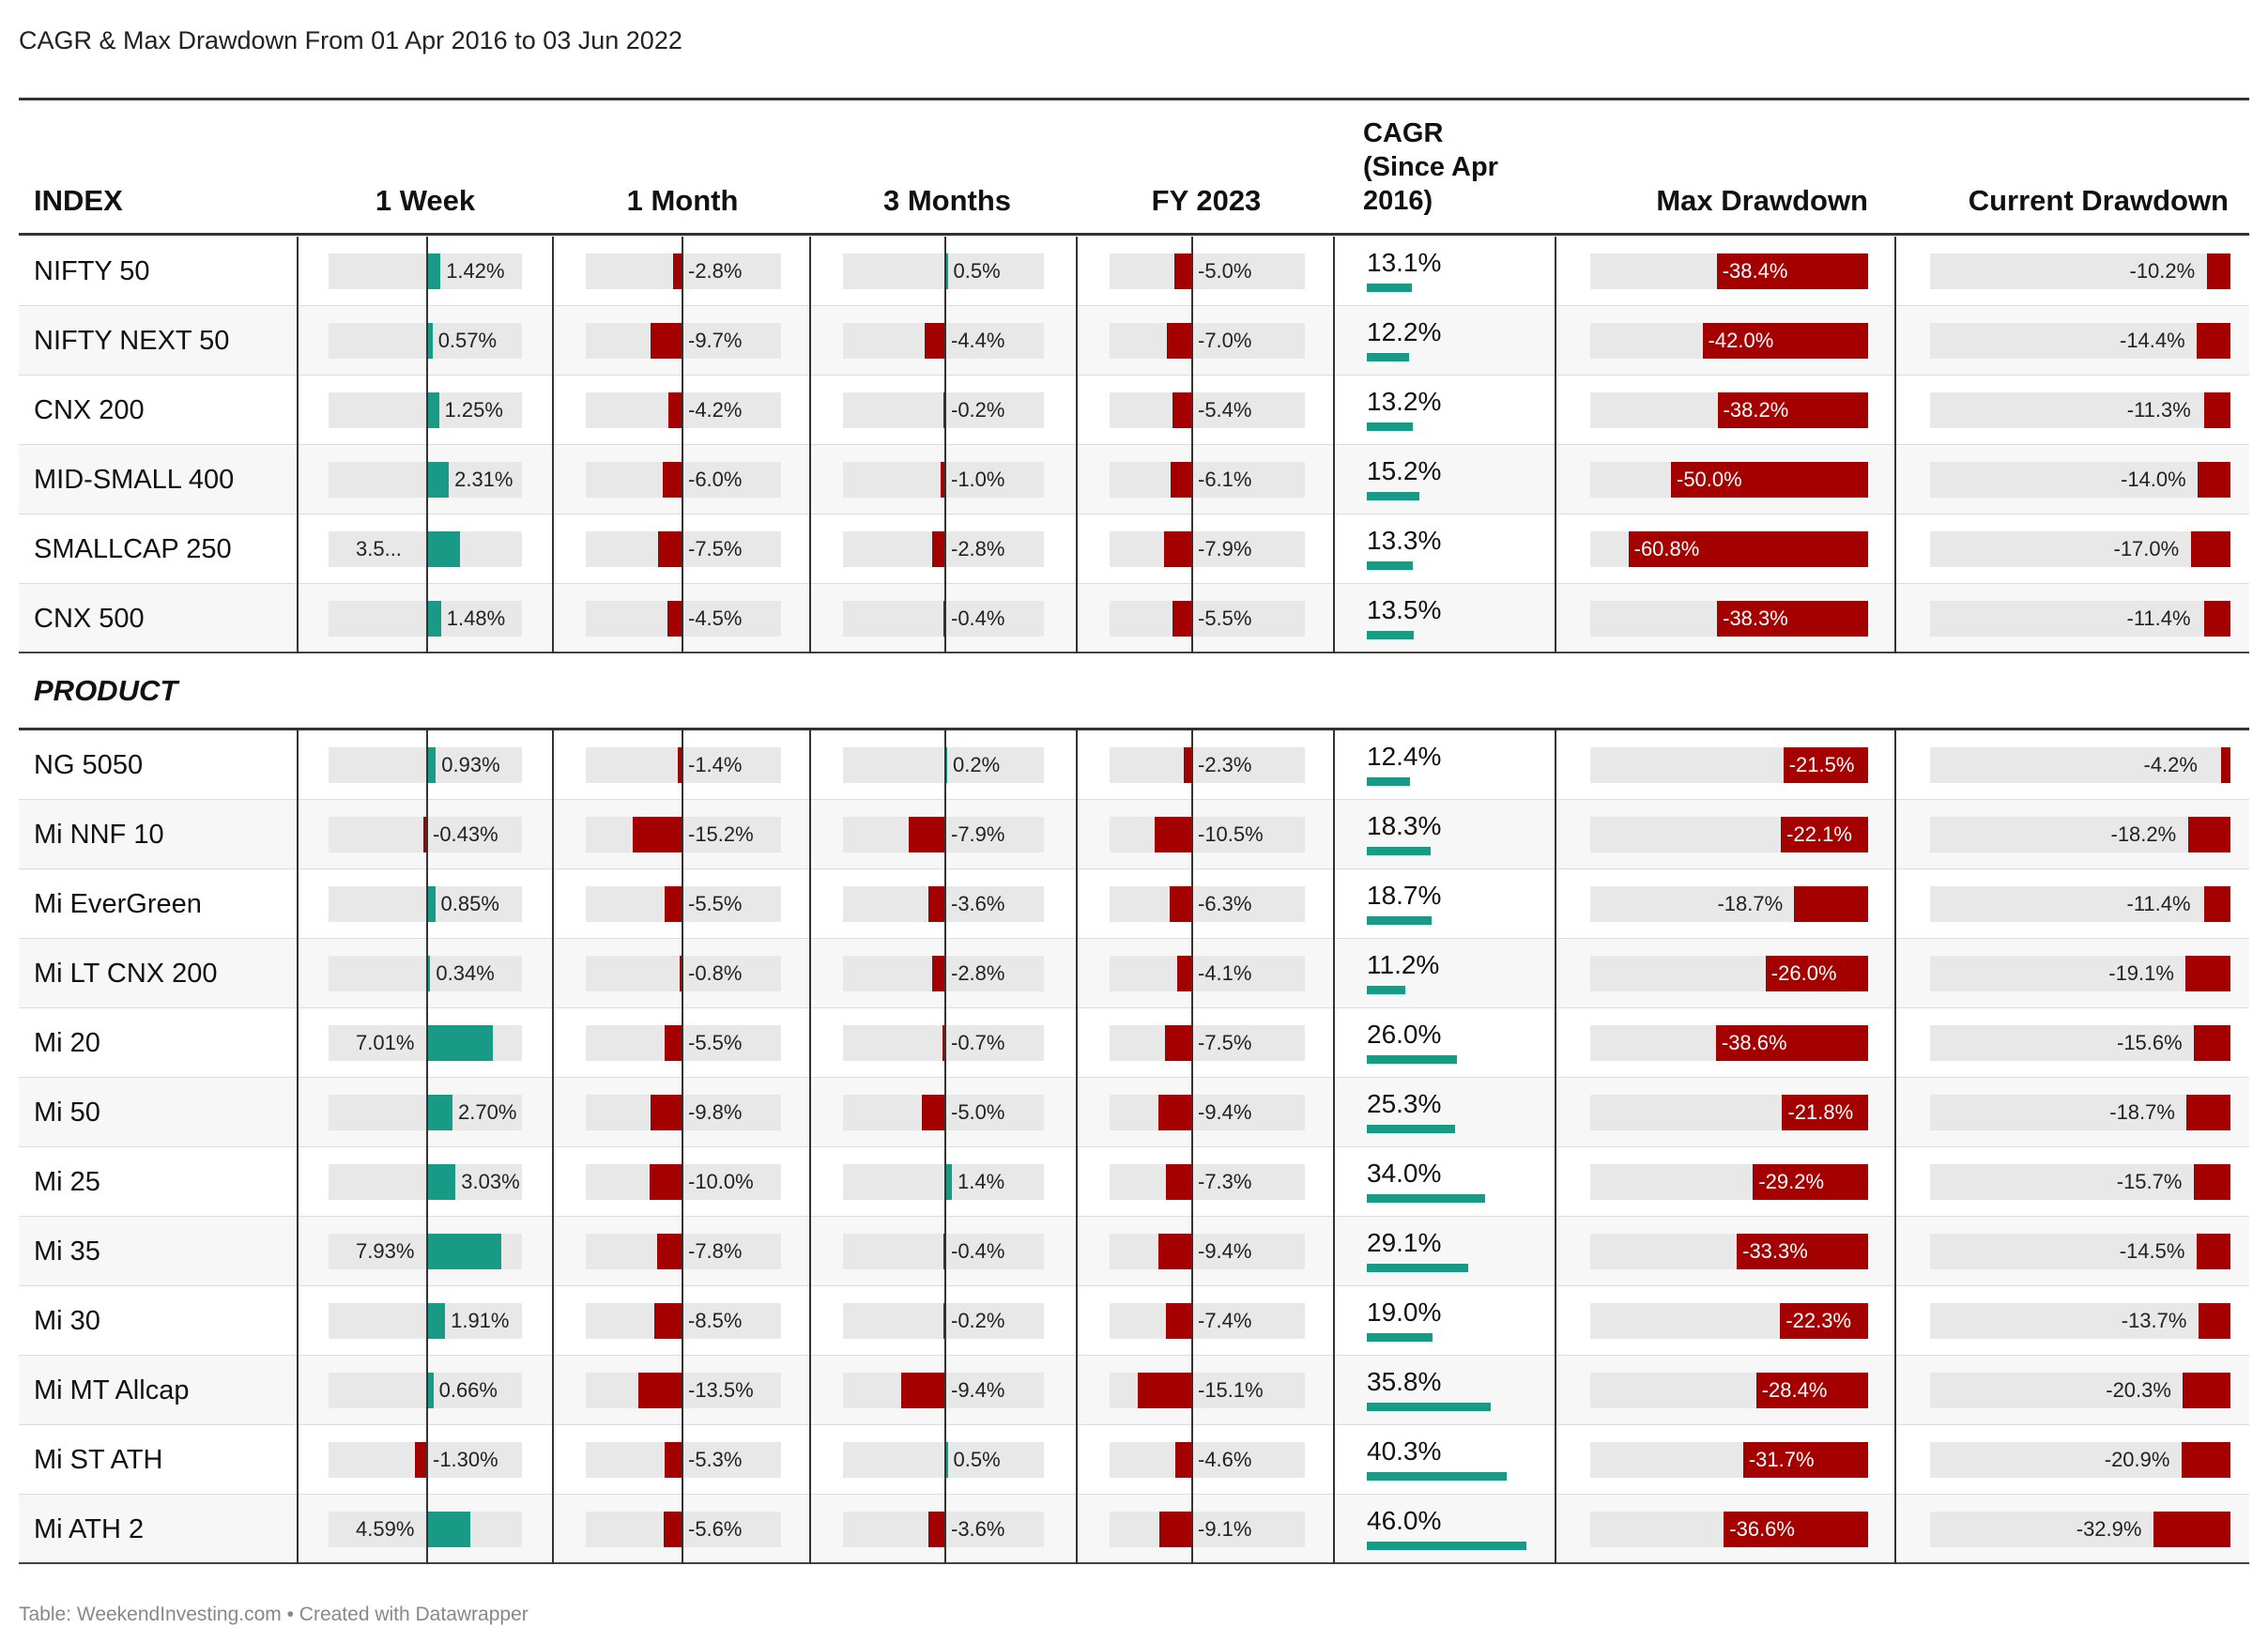 The image size is (2268, 1643). What do you see at coordinates (2109, 1529) in the screenshot?
I see `row-mi-ath-2-current-drawdown-value: -32.9%` at bounding box center [2109, 1529].